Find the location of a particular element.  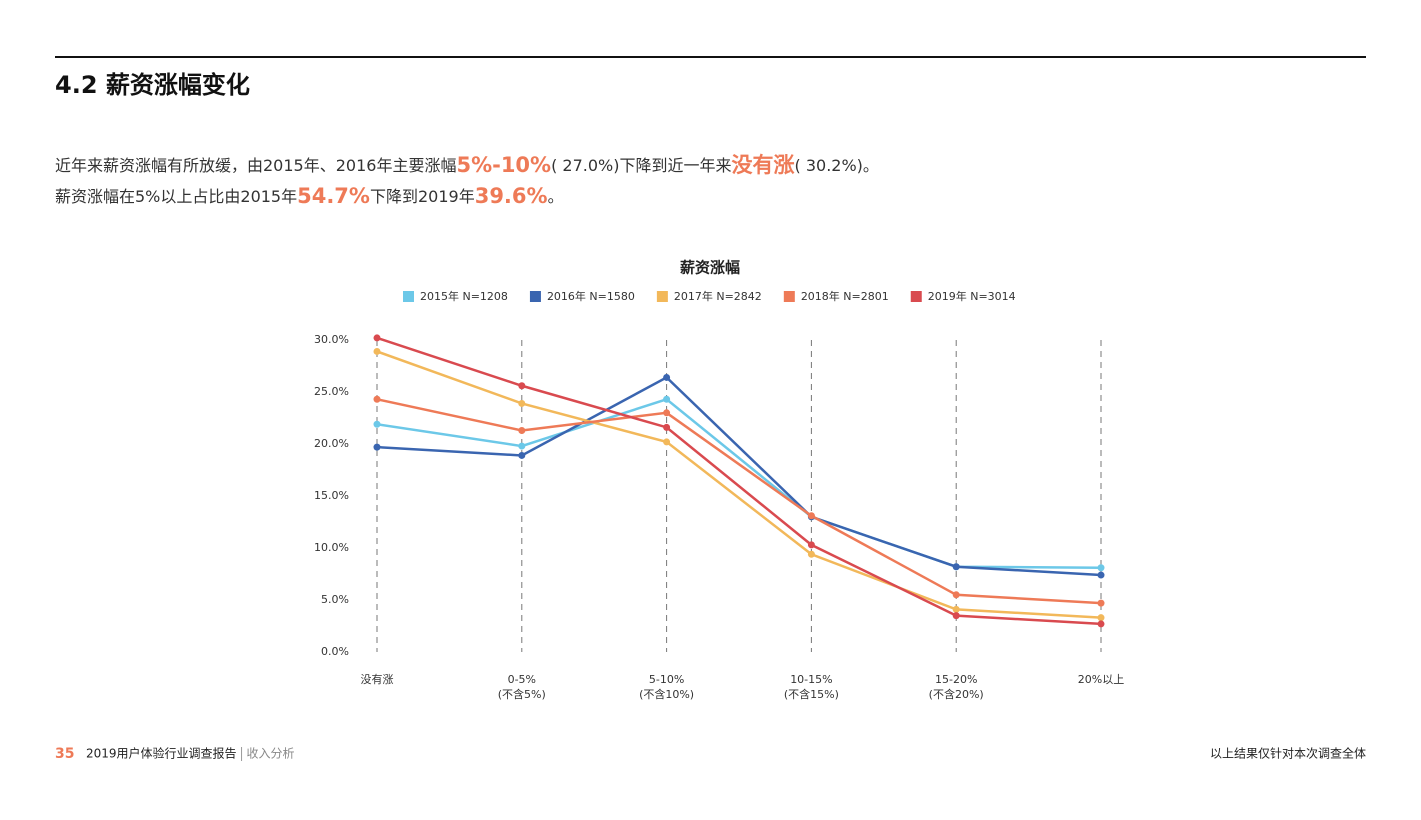

x-tick-label: 0-5% is located at coordinates (522, 679).